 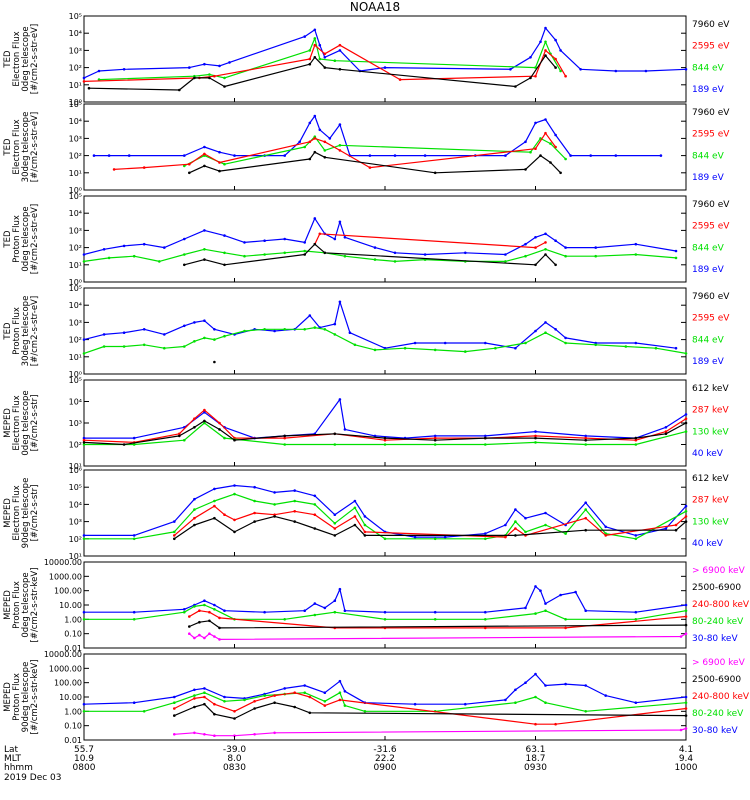 I want to click on legend-entry: 30-80 keV, so click(x=715, y=731).